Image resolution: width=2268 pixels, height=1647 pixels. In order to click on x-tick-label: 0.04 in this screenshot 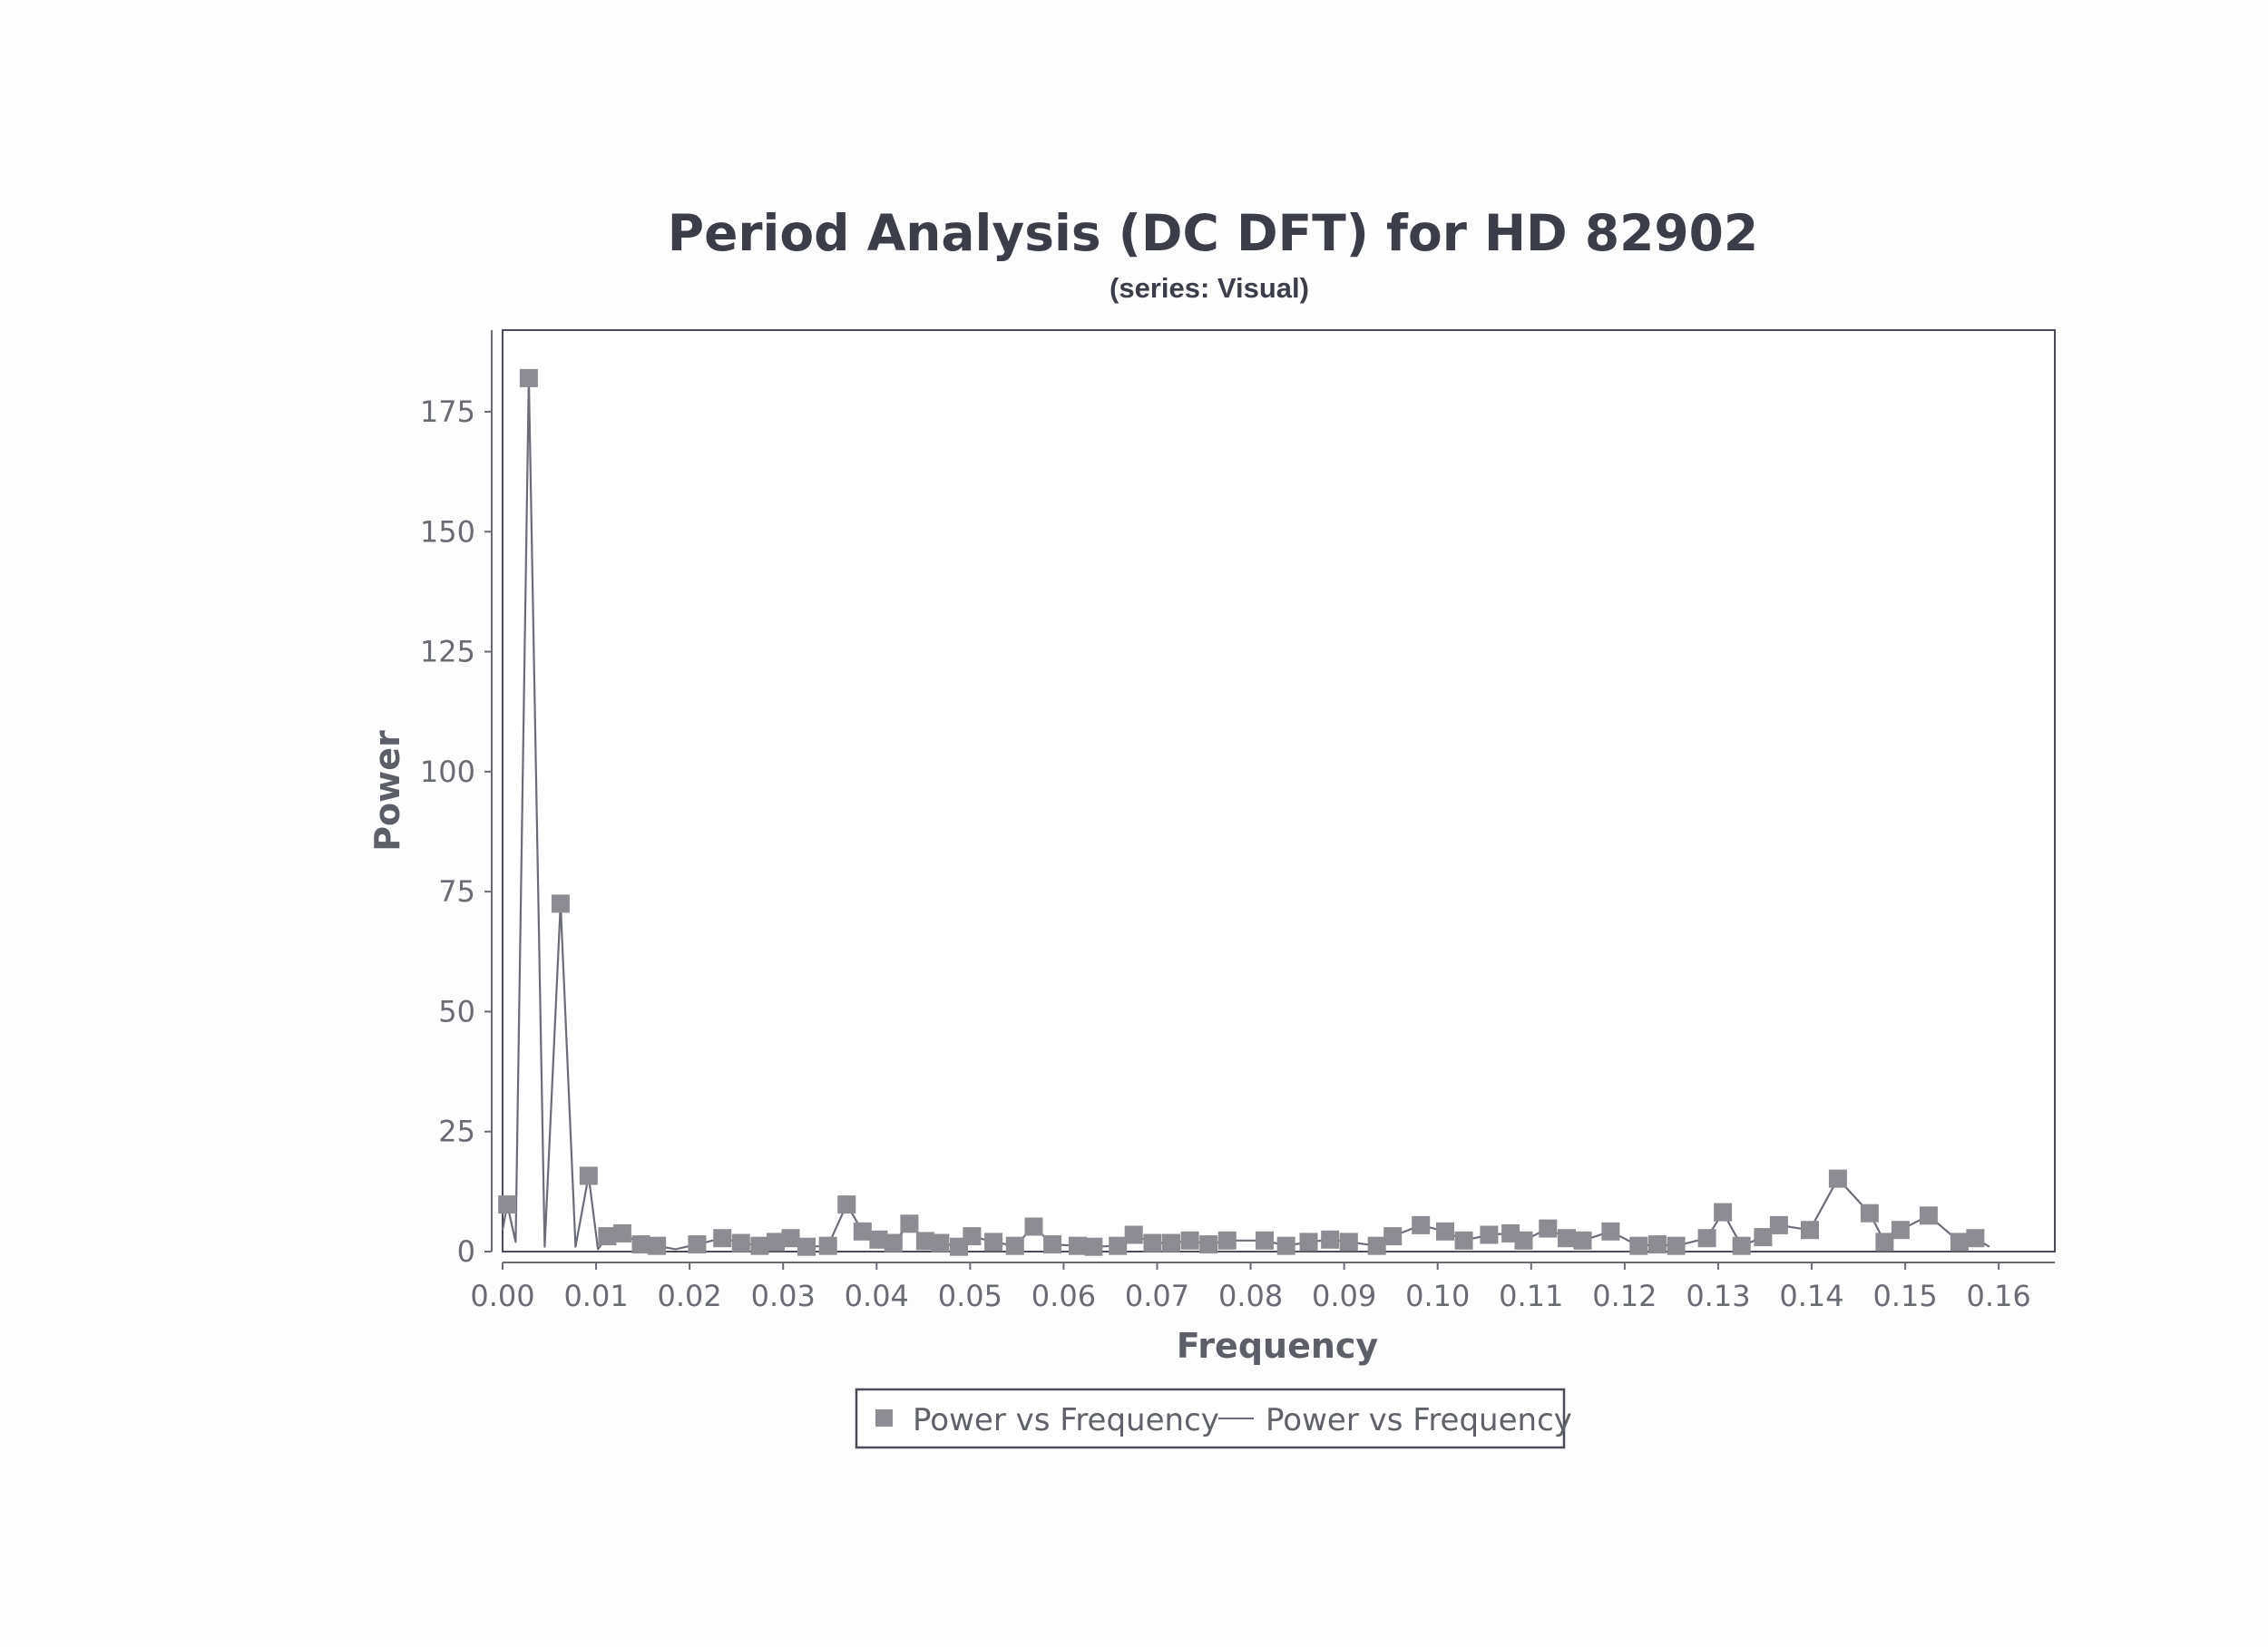, I will do `click(877, 1296)`.